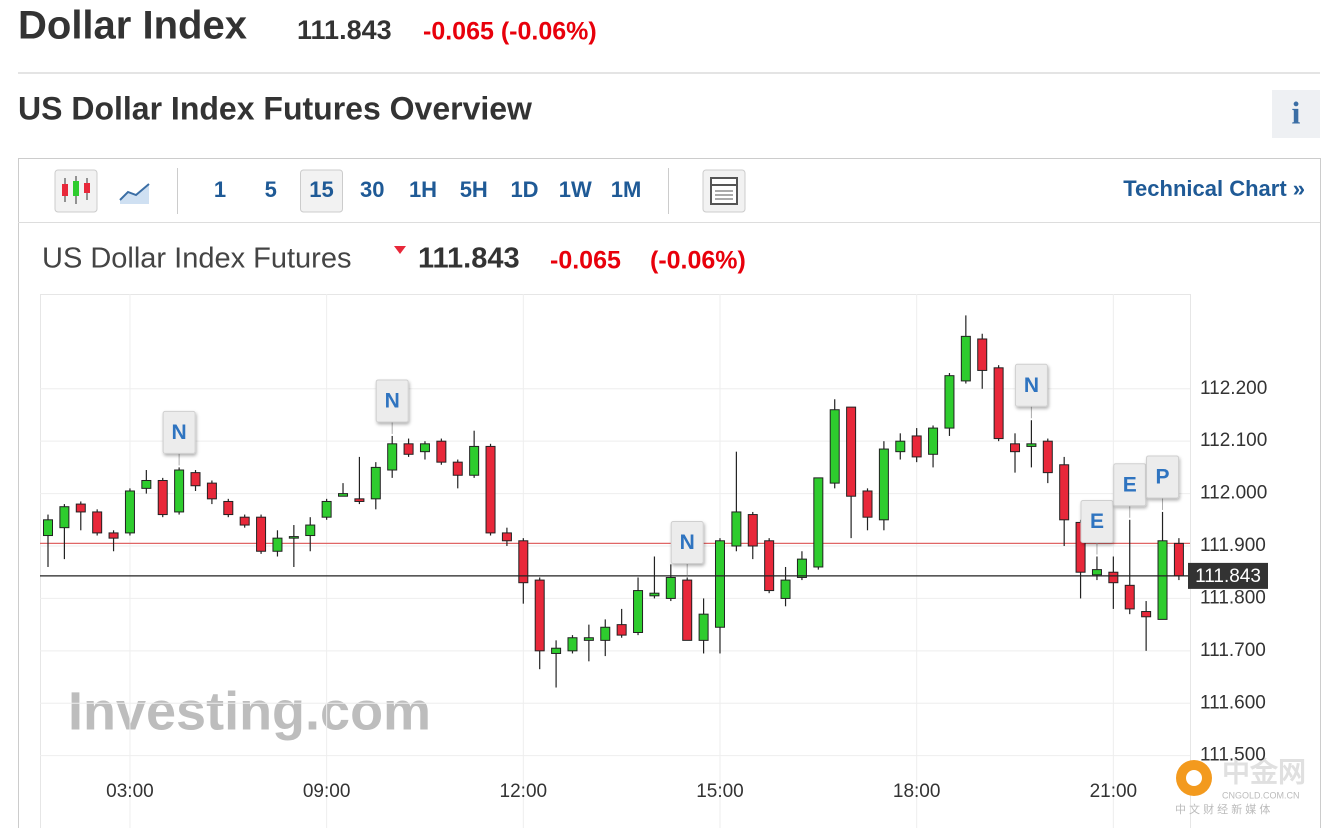 This screenshot has height=828, width=1328. Describe the element at coordinates (1233, 755) in the screenshot. I see `y-tick-label: 111.500` at that location.